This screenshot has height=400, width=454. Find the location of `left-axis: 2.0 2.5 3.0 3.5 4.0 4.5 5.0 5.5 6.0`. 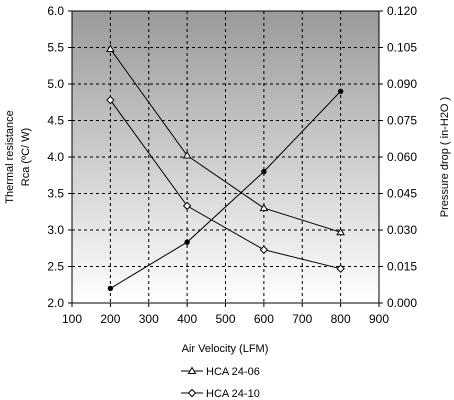

left-axis: 2.0 2.5 3.0 3.5 4.0 4.5 5.0 5.5 6.0 is located at coordinates (59, 157).